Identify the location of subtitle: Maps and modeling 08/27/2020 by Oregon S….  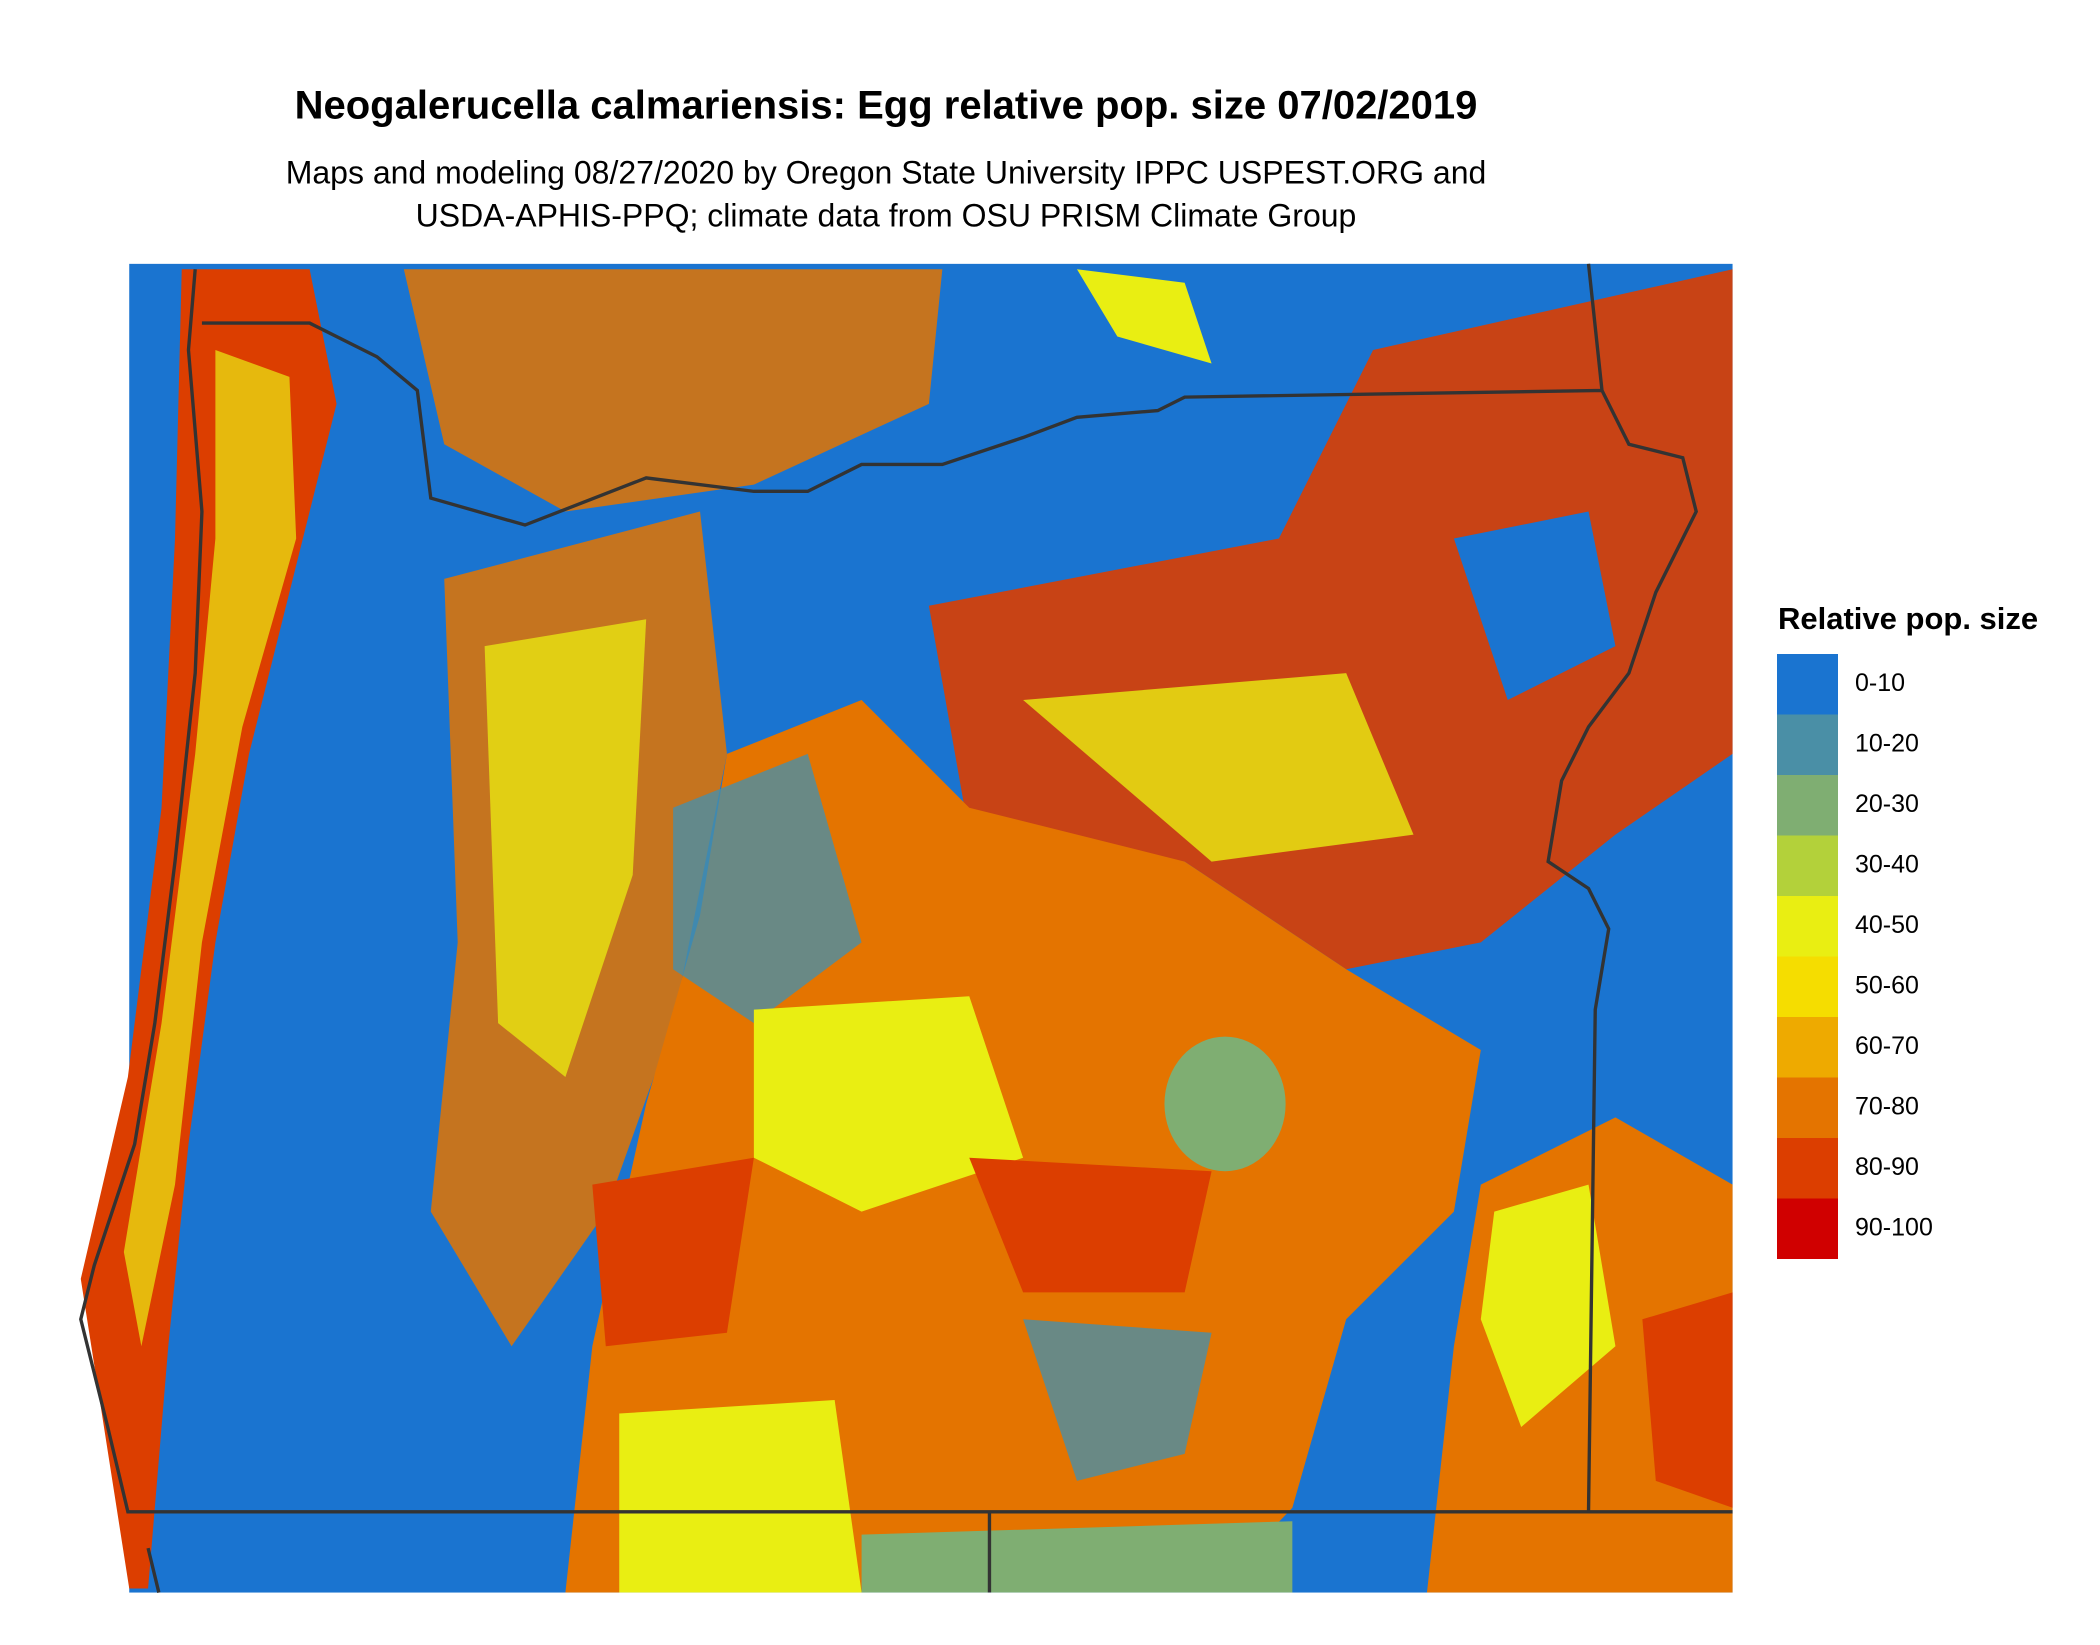
(886, 172).